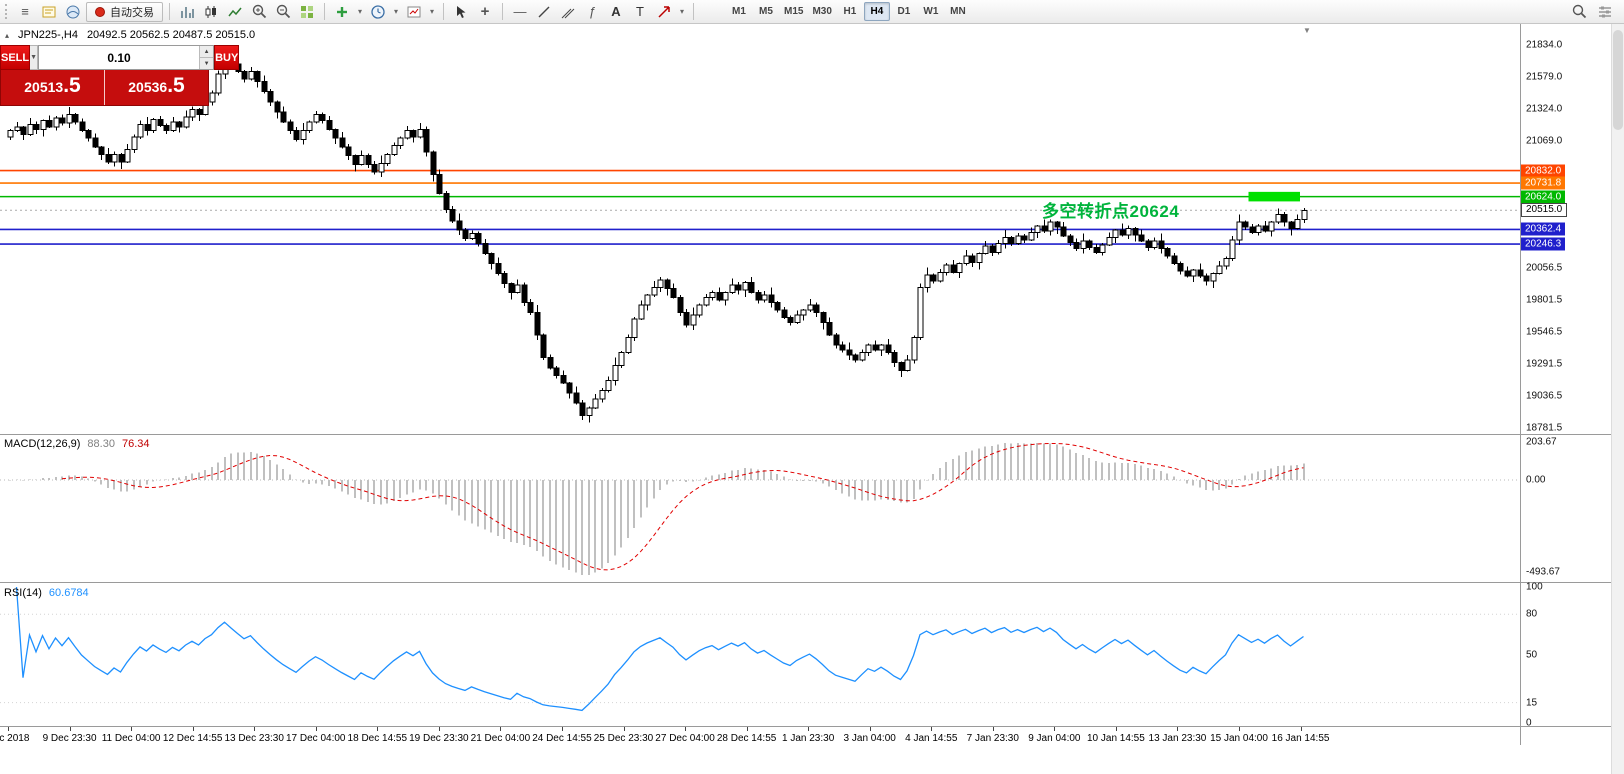  Describe the element at coordinates (307, 12) in the screenshot. I see `tile-windows-icon` at that location.